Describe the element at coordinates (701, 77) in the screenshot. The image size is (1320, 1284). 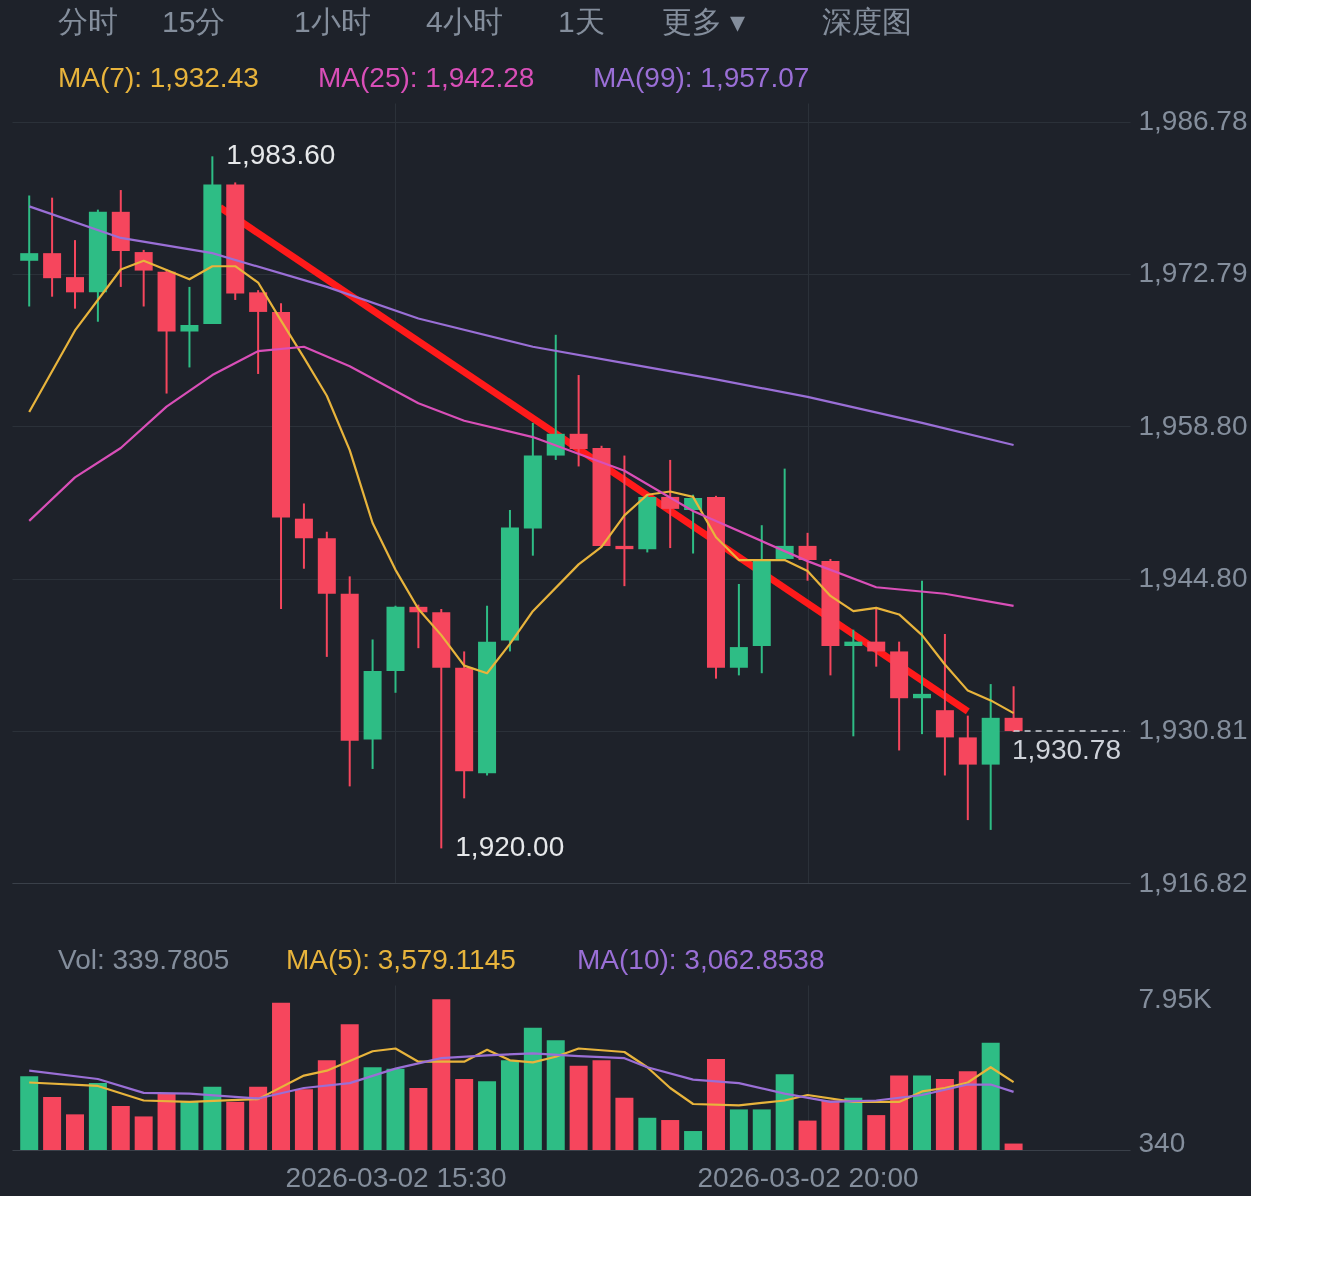
I see `text: MA(99): 1,957.07` at that location.